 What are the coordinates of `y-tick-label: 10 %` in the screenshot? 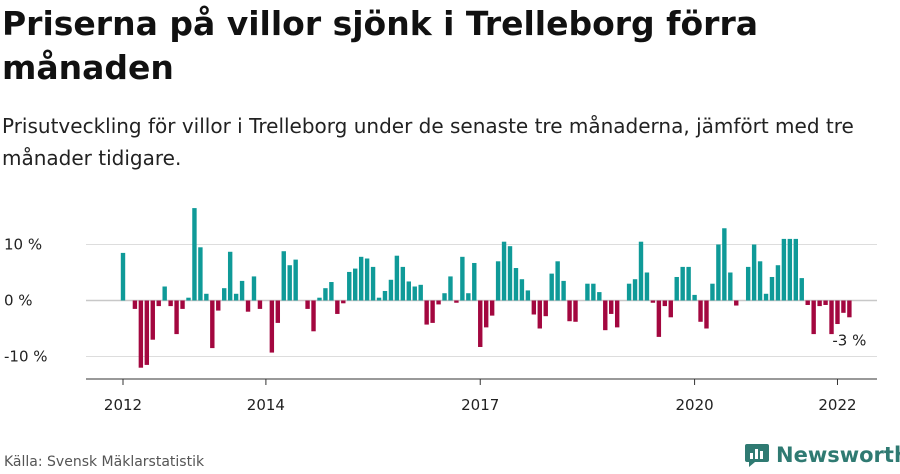 It's located at (23, 245).